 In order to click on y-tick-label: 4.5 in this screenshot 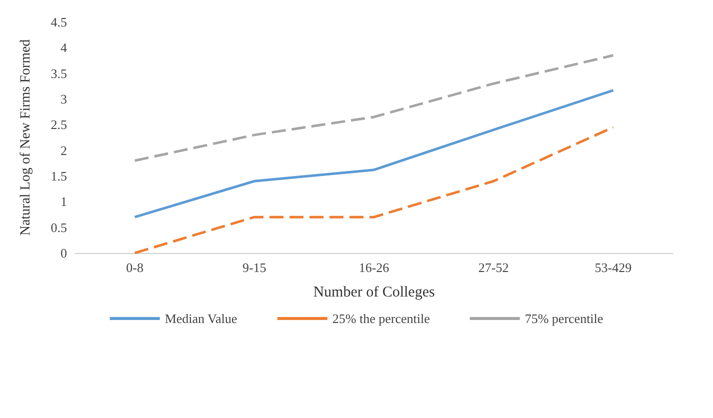, I will do `click(58, 22)`.